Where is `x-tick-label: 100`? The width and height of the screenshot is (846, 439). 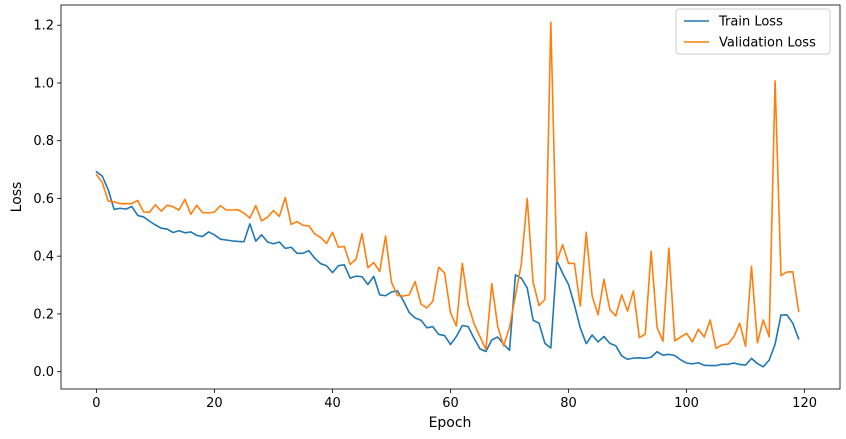 x-tick-label: 100 is located at coordinates (686, 403).